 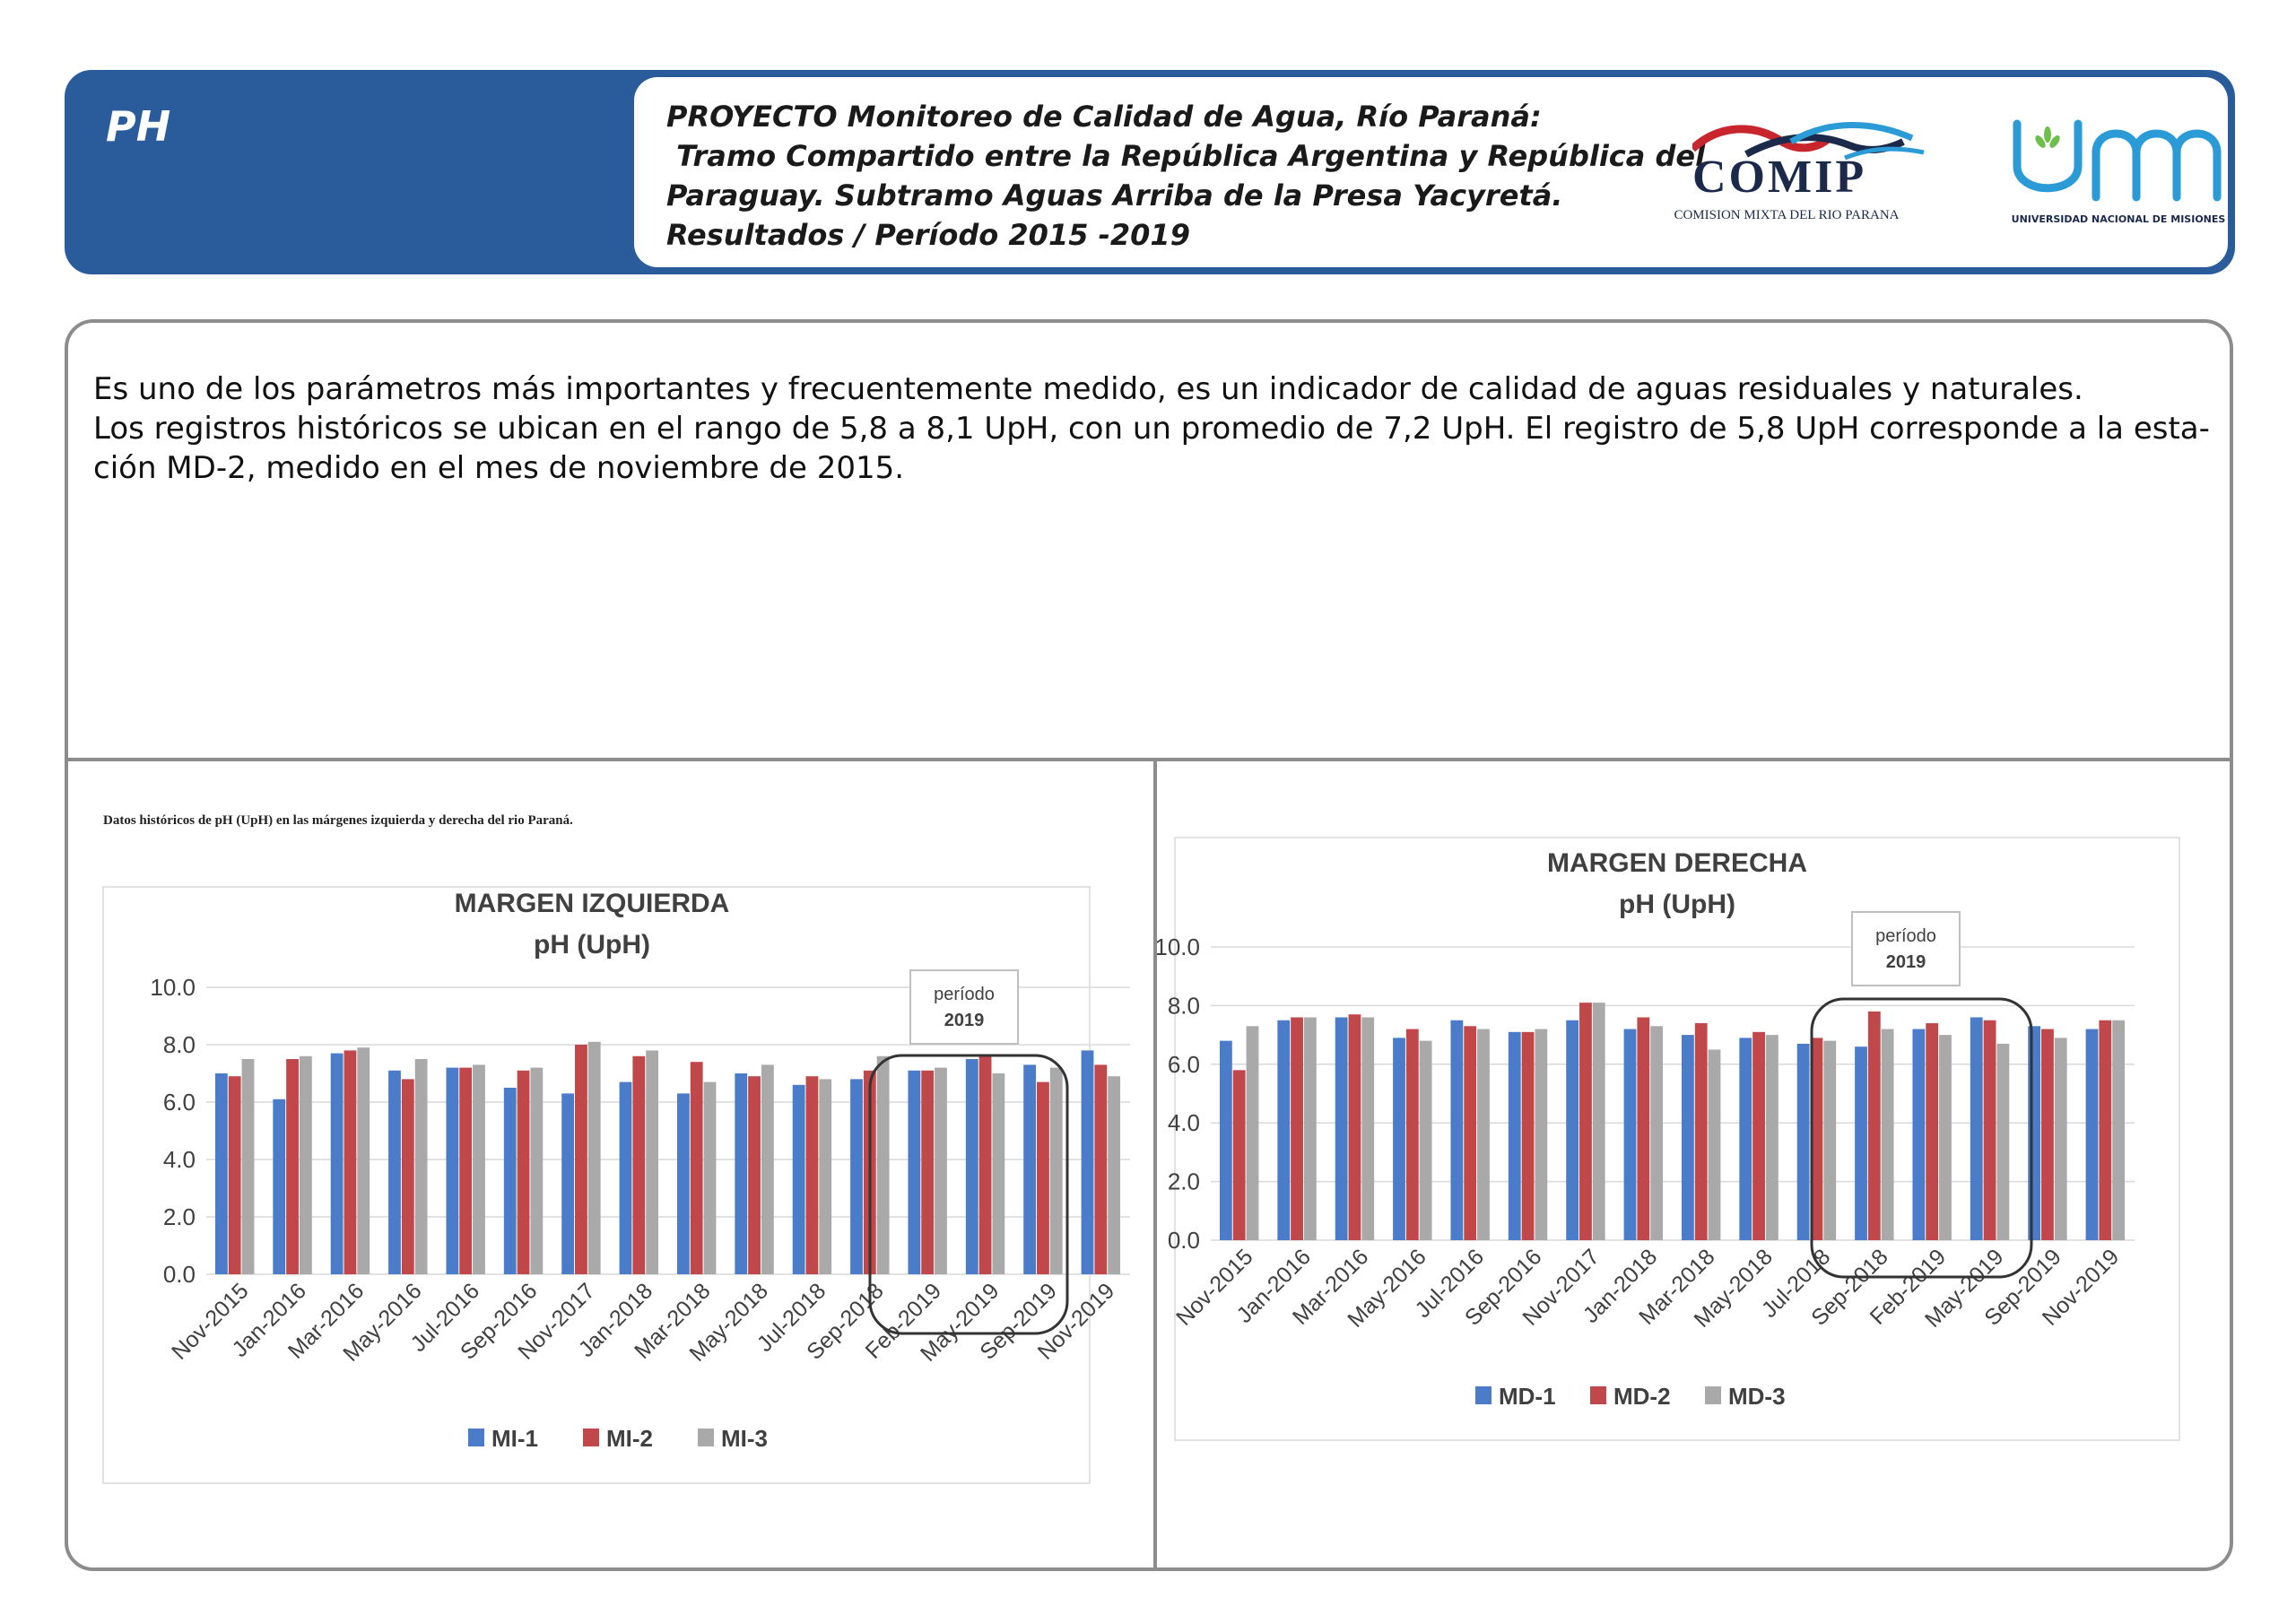 I want to click on bar-md-2-jul-2018, so click(x=1816, y=1139).